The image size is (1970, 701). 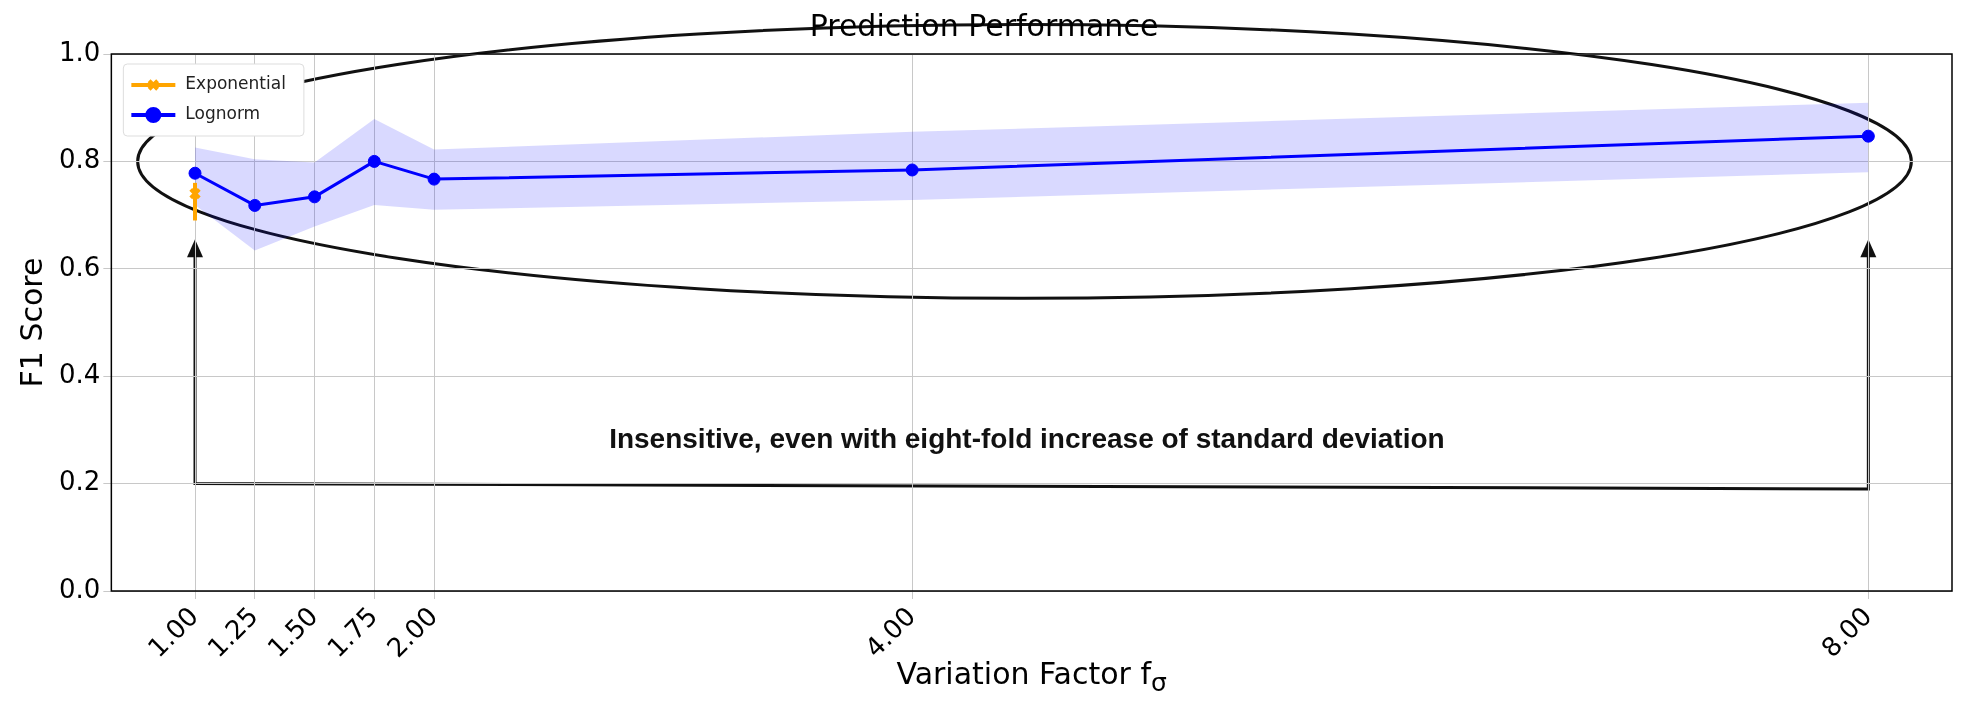 I want to click on y-tick-label: 0.2, so click(x=79, y=481).